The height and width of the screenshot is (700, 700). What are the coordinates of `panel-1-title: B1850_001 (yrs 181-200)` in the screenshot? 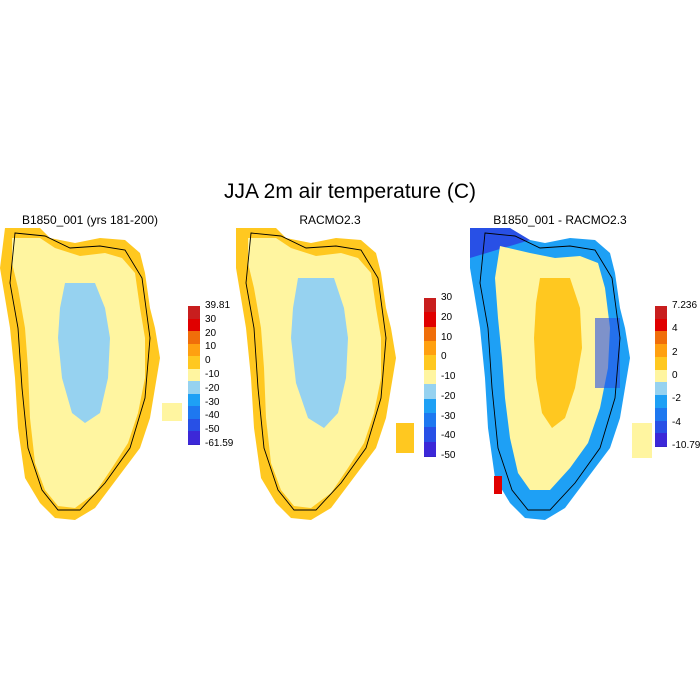 It's located at (90, 220).